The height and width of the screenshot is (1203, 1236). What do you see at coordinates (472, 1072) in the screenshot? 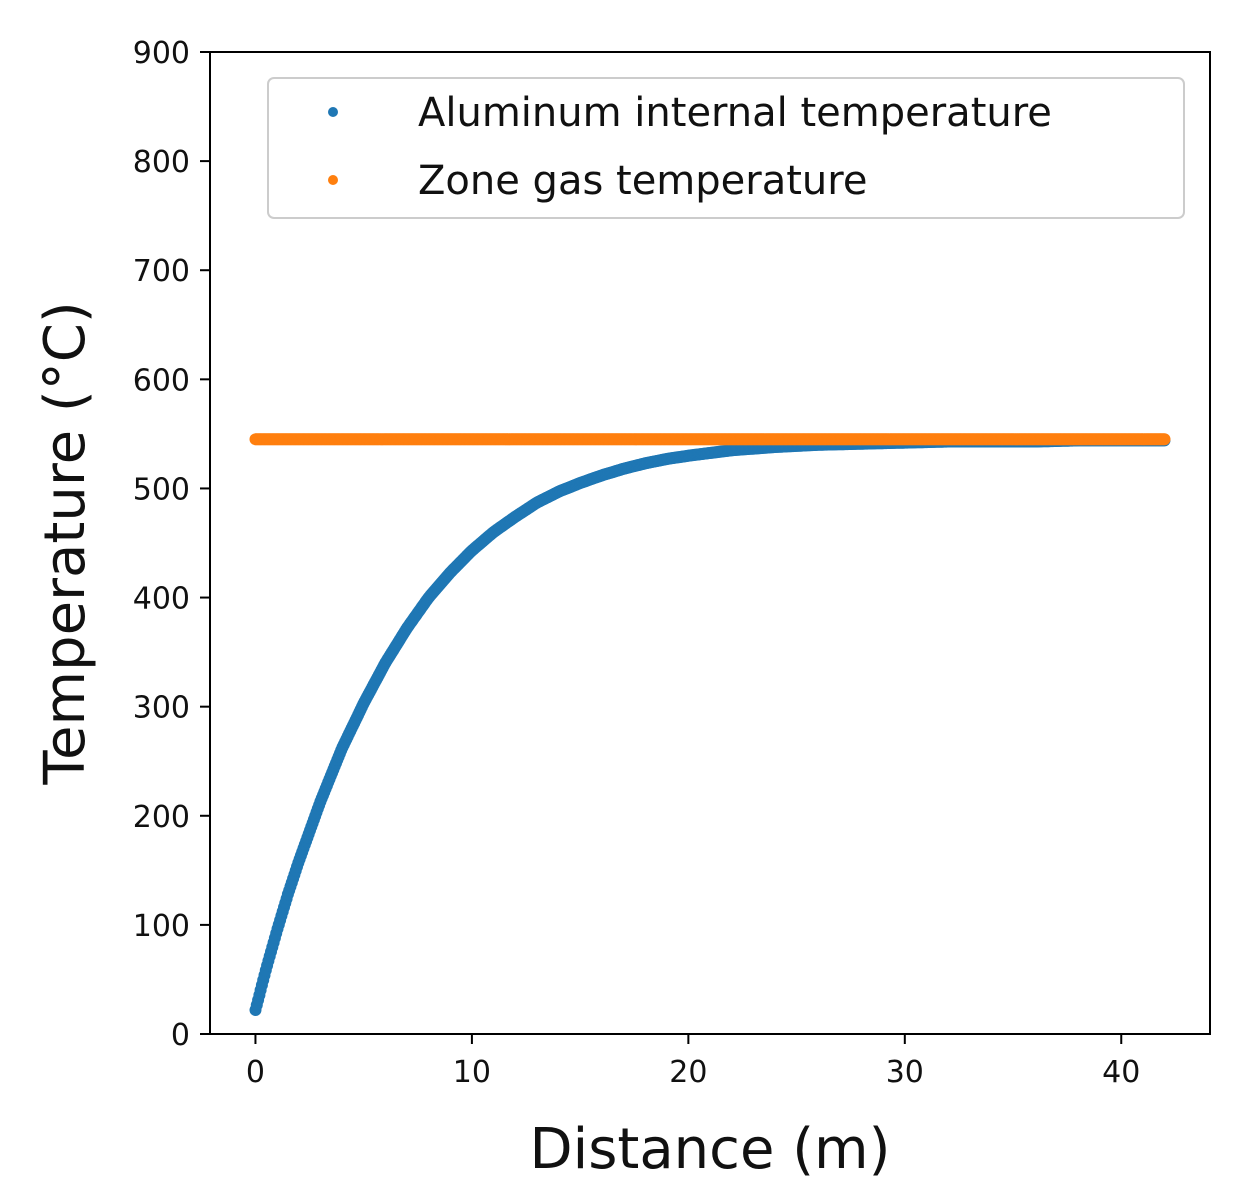
I see `x-tick-label: 10` at bounding box center [472, 1072].